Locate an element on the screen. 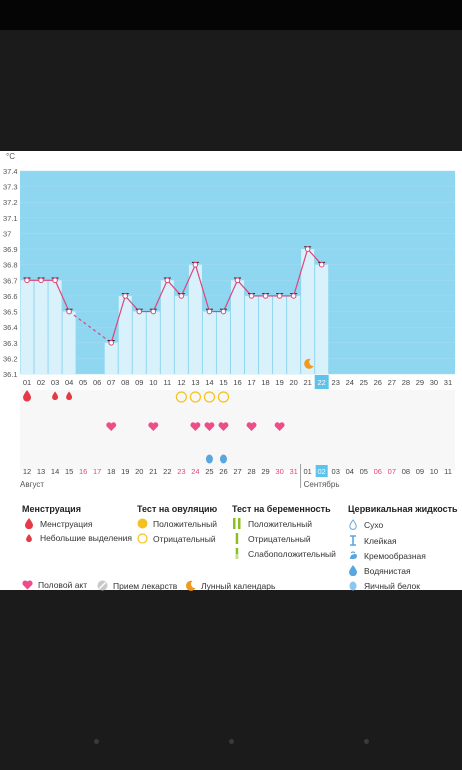 The height and width of the screenshot is (770, 462). two-lines-icon is located at coordinates (237, 523).